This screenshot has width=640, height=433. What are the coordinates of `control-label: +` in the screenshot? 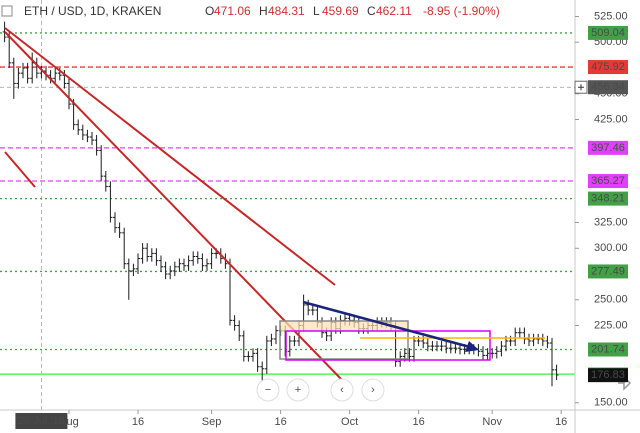 It's located at (298, 390).